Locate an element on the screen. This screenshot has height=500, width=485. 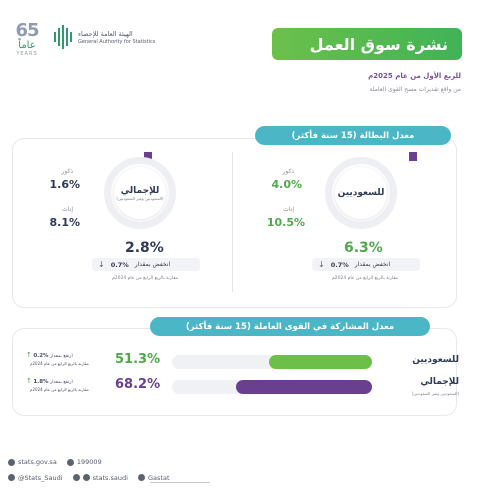
total-sublabel: (السعوديين وغير السعوديين) is located at coordinates (140, 198).